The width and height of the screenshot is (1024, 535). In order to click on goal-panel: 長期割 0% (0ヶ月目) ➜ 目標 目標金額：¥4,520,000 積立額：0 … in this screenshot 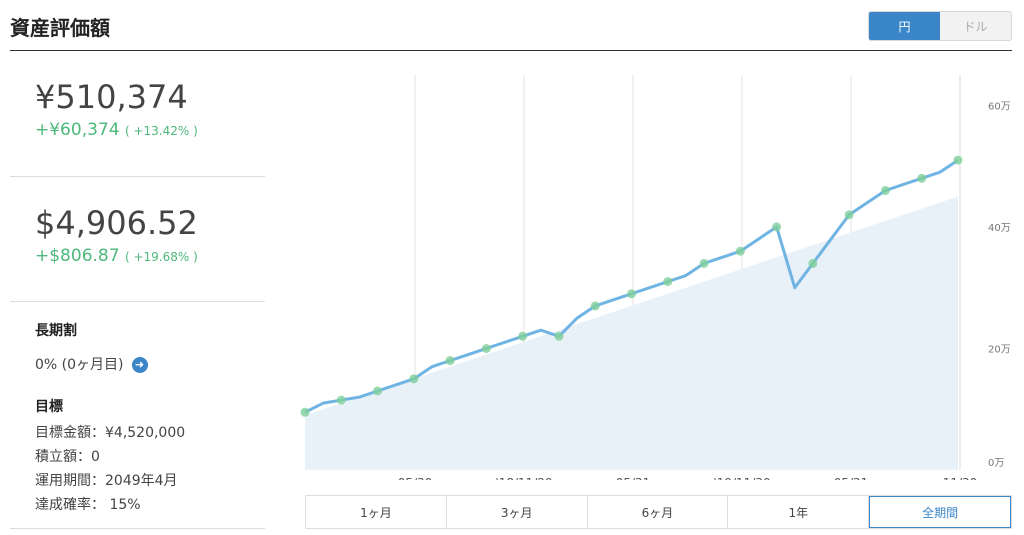, I will do `click(137, 415)`.